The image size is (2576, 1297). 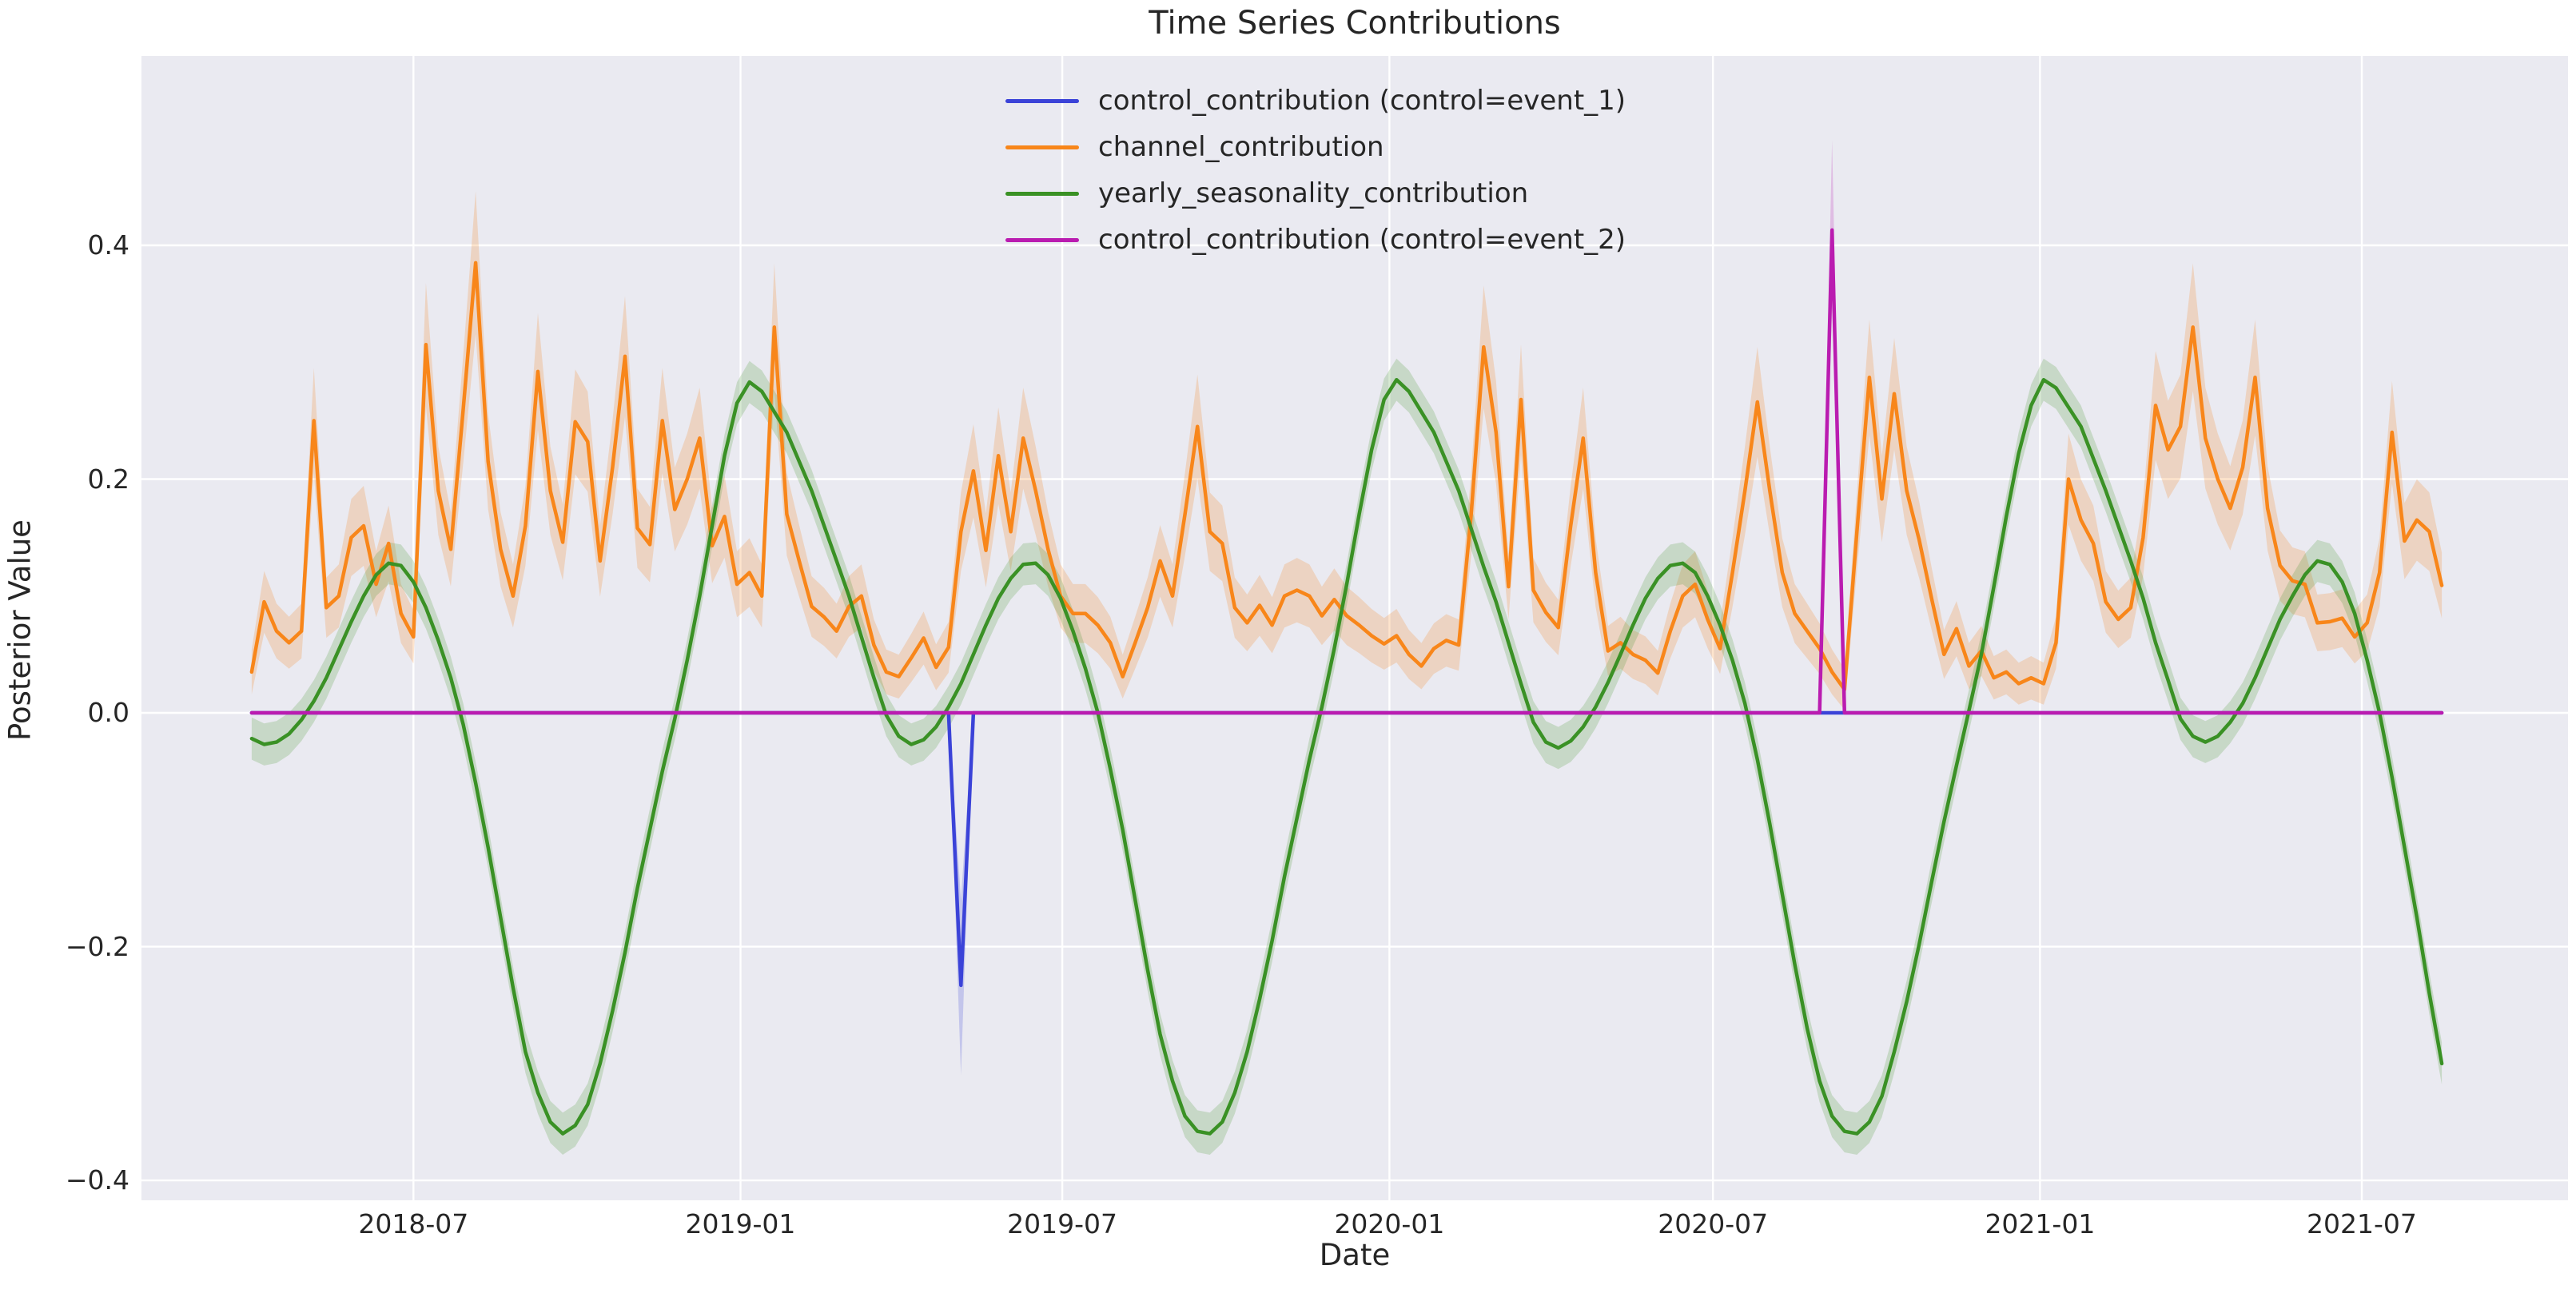 I want to click on legend-label: channel_contribution, so click(x=1241, y=147).